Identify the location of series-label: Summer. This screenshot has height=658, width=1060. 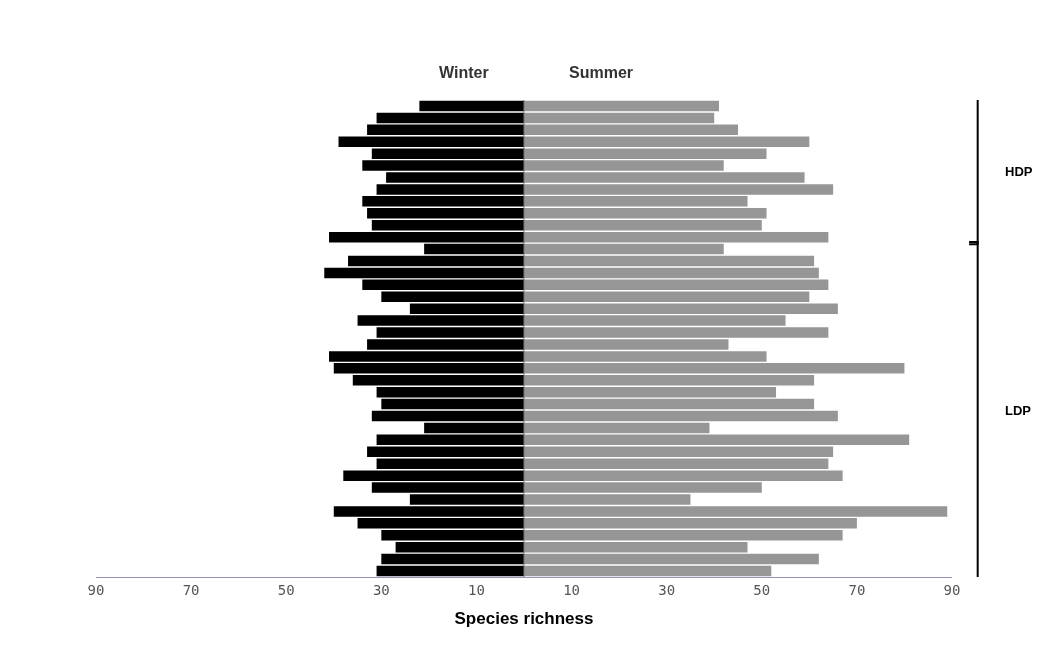
(601, 72).